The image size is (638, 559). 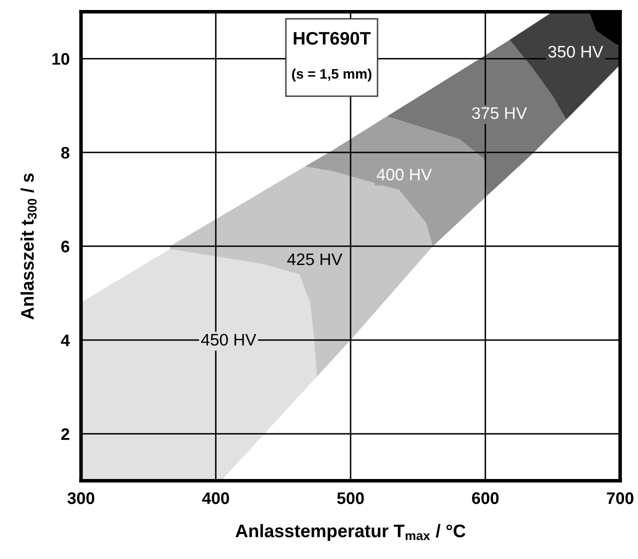 What do you see at coordinates (620, 498) in the screenshot?
I see `x-tick-label: 700` at bounding box center [620, 498].